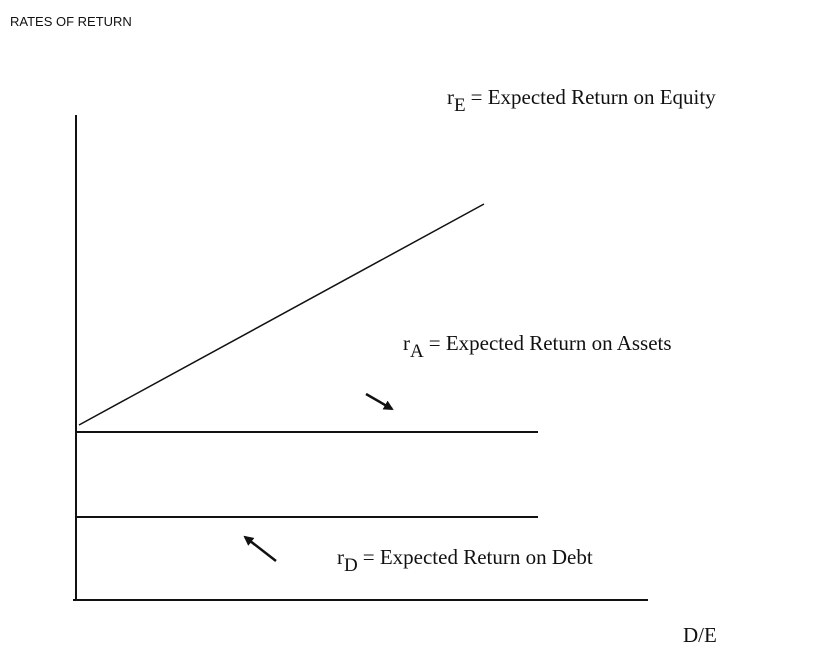  I want to click on debt-arrow, so click(260, 548).